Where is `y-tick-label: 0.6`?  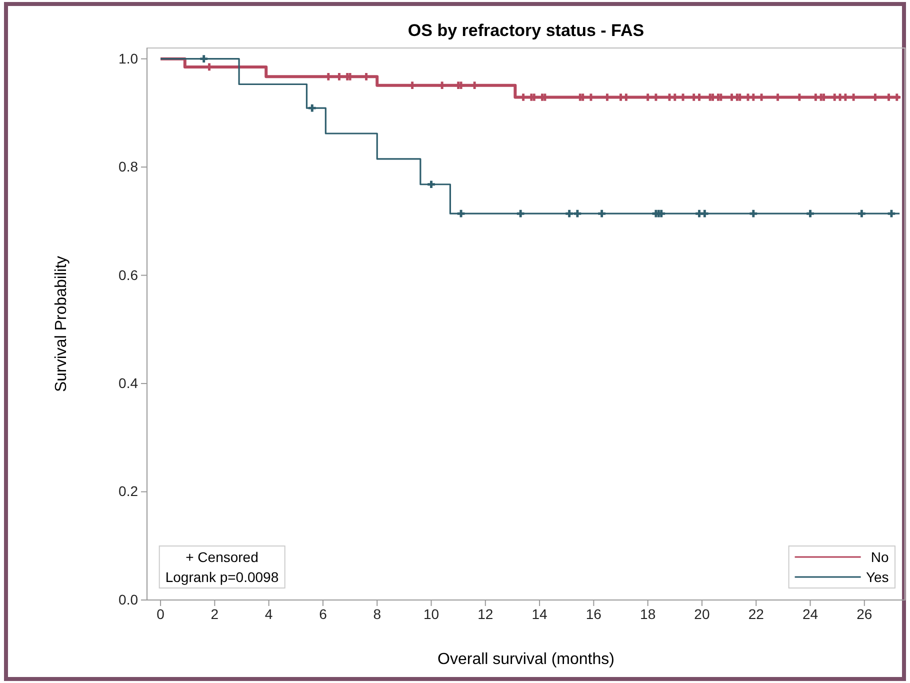 y-tick-label: 0.6 is located at coordinates (128, 274).